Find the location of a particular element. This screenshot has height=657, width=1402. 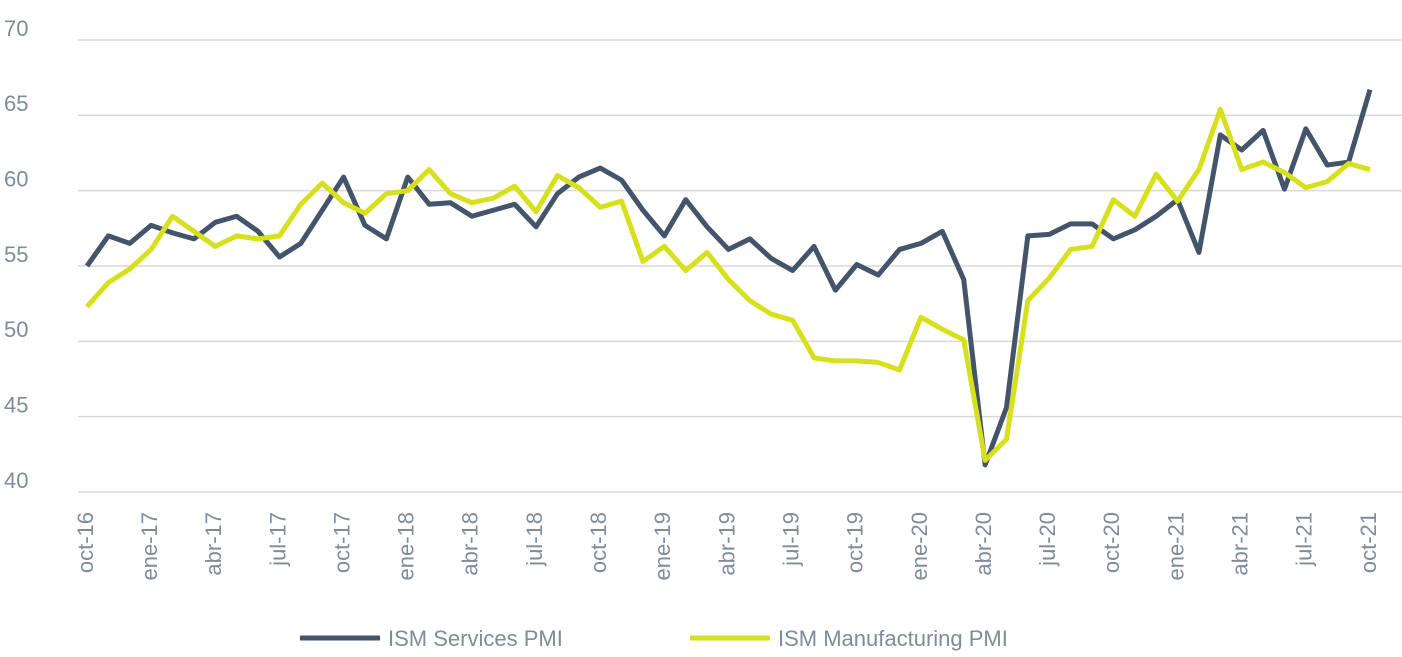

y-tick-label: 70 is located at coordinates (16, 28).